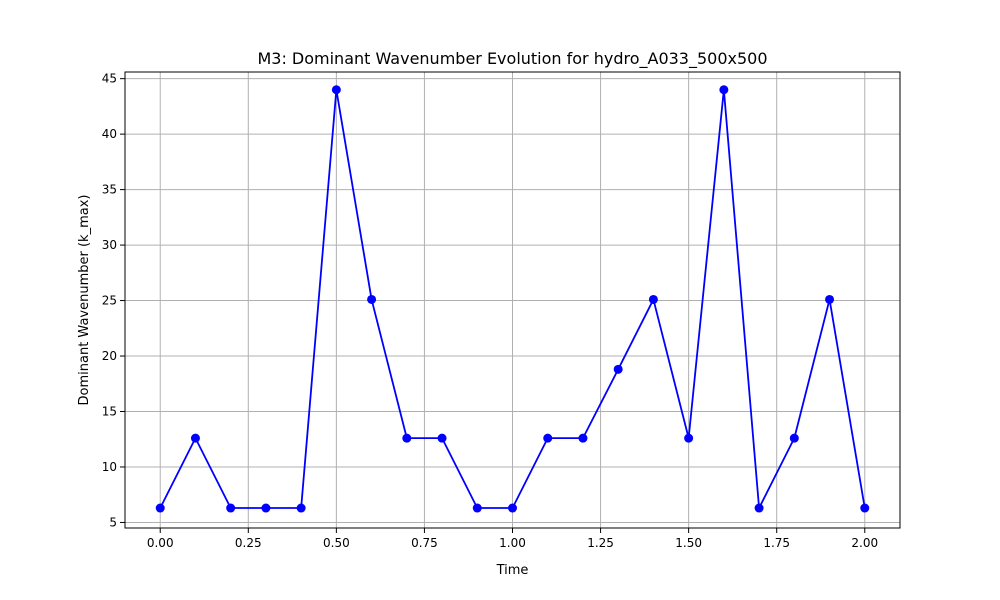 This screenshot has height=600, width=1000. Describe the element at coordinates (109, 412) in the screenshot. I see `y-tick-label: 15` at that location.